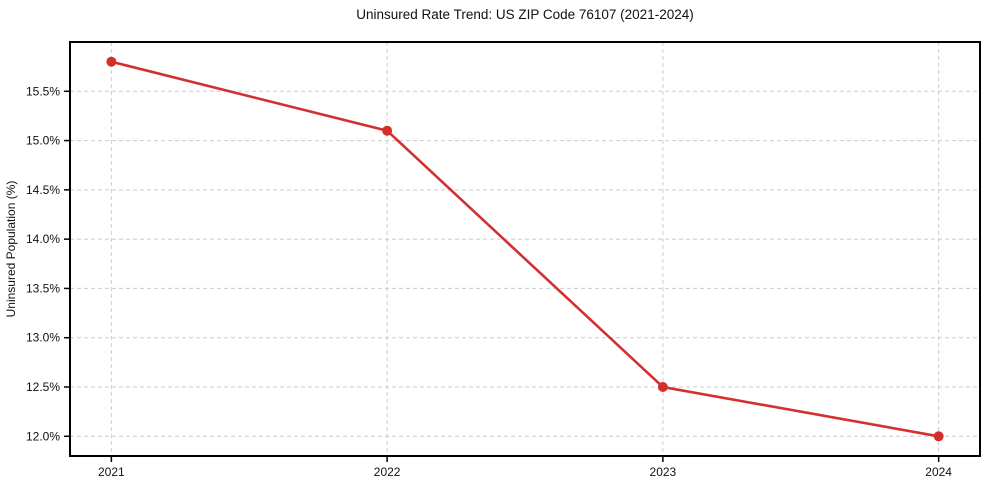  What do you see at coordinates (43, 239) in the screenshot?
I see `y-tick-label: 14.0%` at bounding box center [43, 239].